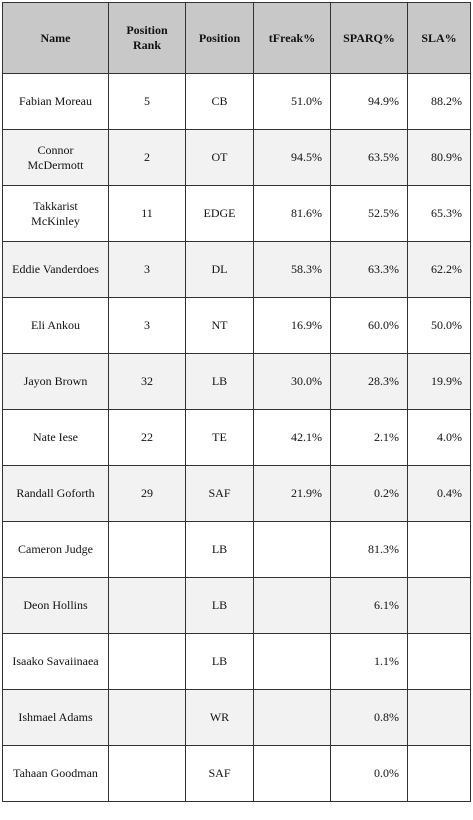  What do you see at coordinates (219, 157) in the screenshot?
I see `cell-position: OT` at bounding box center [219, 157].